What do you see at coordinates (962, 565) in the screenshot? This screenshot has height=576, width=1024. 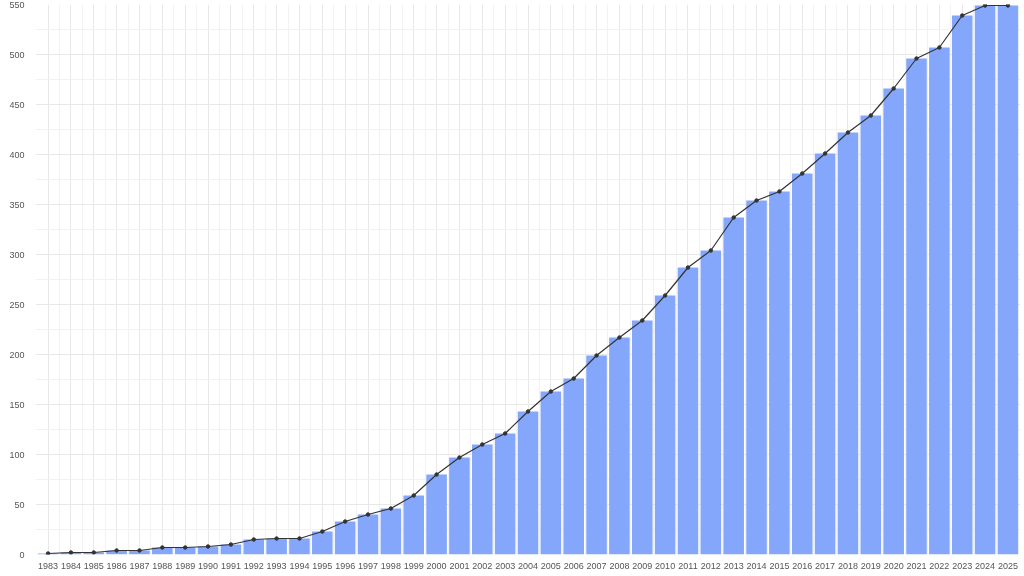 I see `x-tick-label: 2023` at bounding box center [962, 565].